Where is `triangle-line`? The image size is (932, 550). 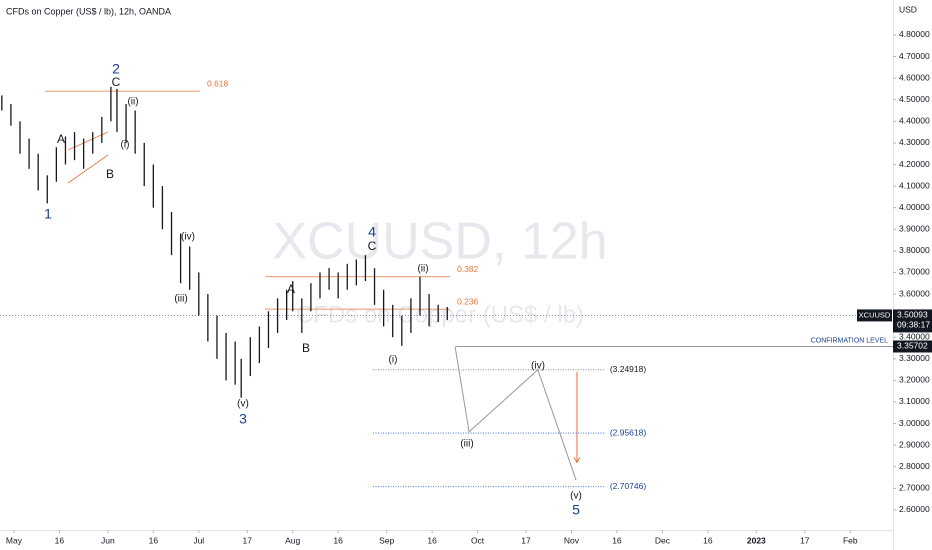 triangle-line is located at coordinates (88, 169).